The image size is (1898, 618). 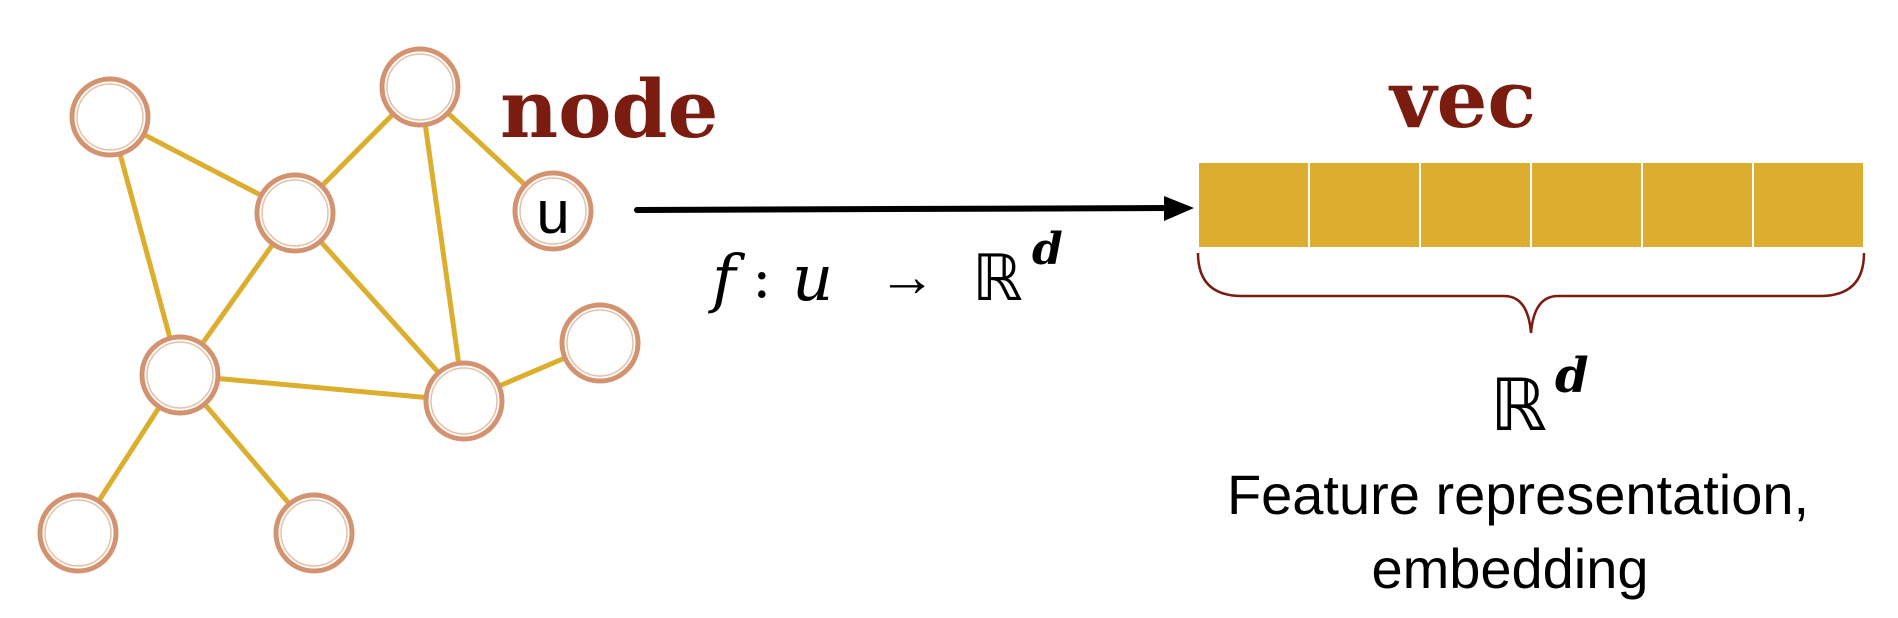 I want to click on formula-u: u, so click(x=812, y=279).